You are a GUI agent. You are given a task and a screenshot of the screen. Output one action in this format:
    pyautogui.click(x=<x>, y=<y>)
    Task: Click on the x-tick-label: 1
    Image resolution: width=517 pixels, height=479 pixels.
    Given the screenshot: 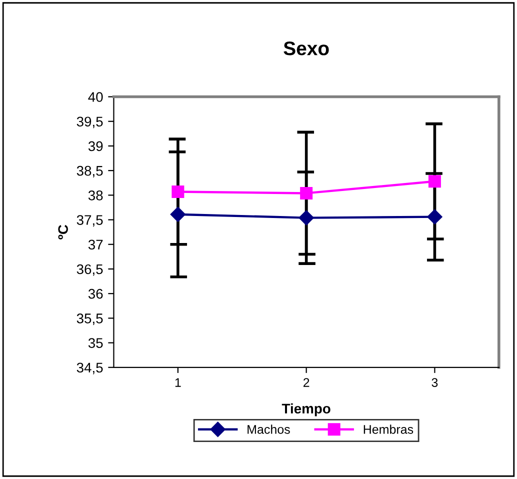 What is the action you would take?
    pyautogui.click(x=178, y=382)
    